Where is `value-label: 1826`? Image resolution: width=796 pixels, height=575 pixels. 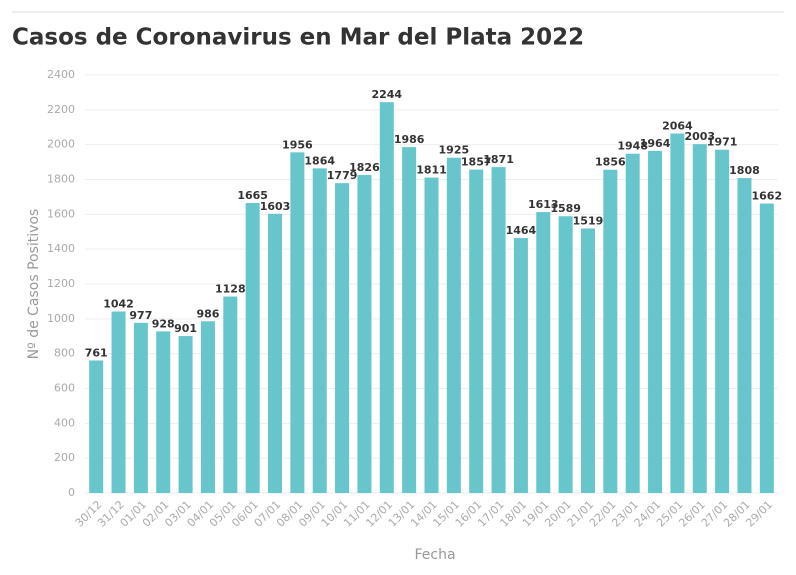
value-label: 1826 is located at coordinates (364, 167).